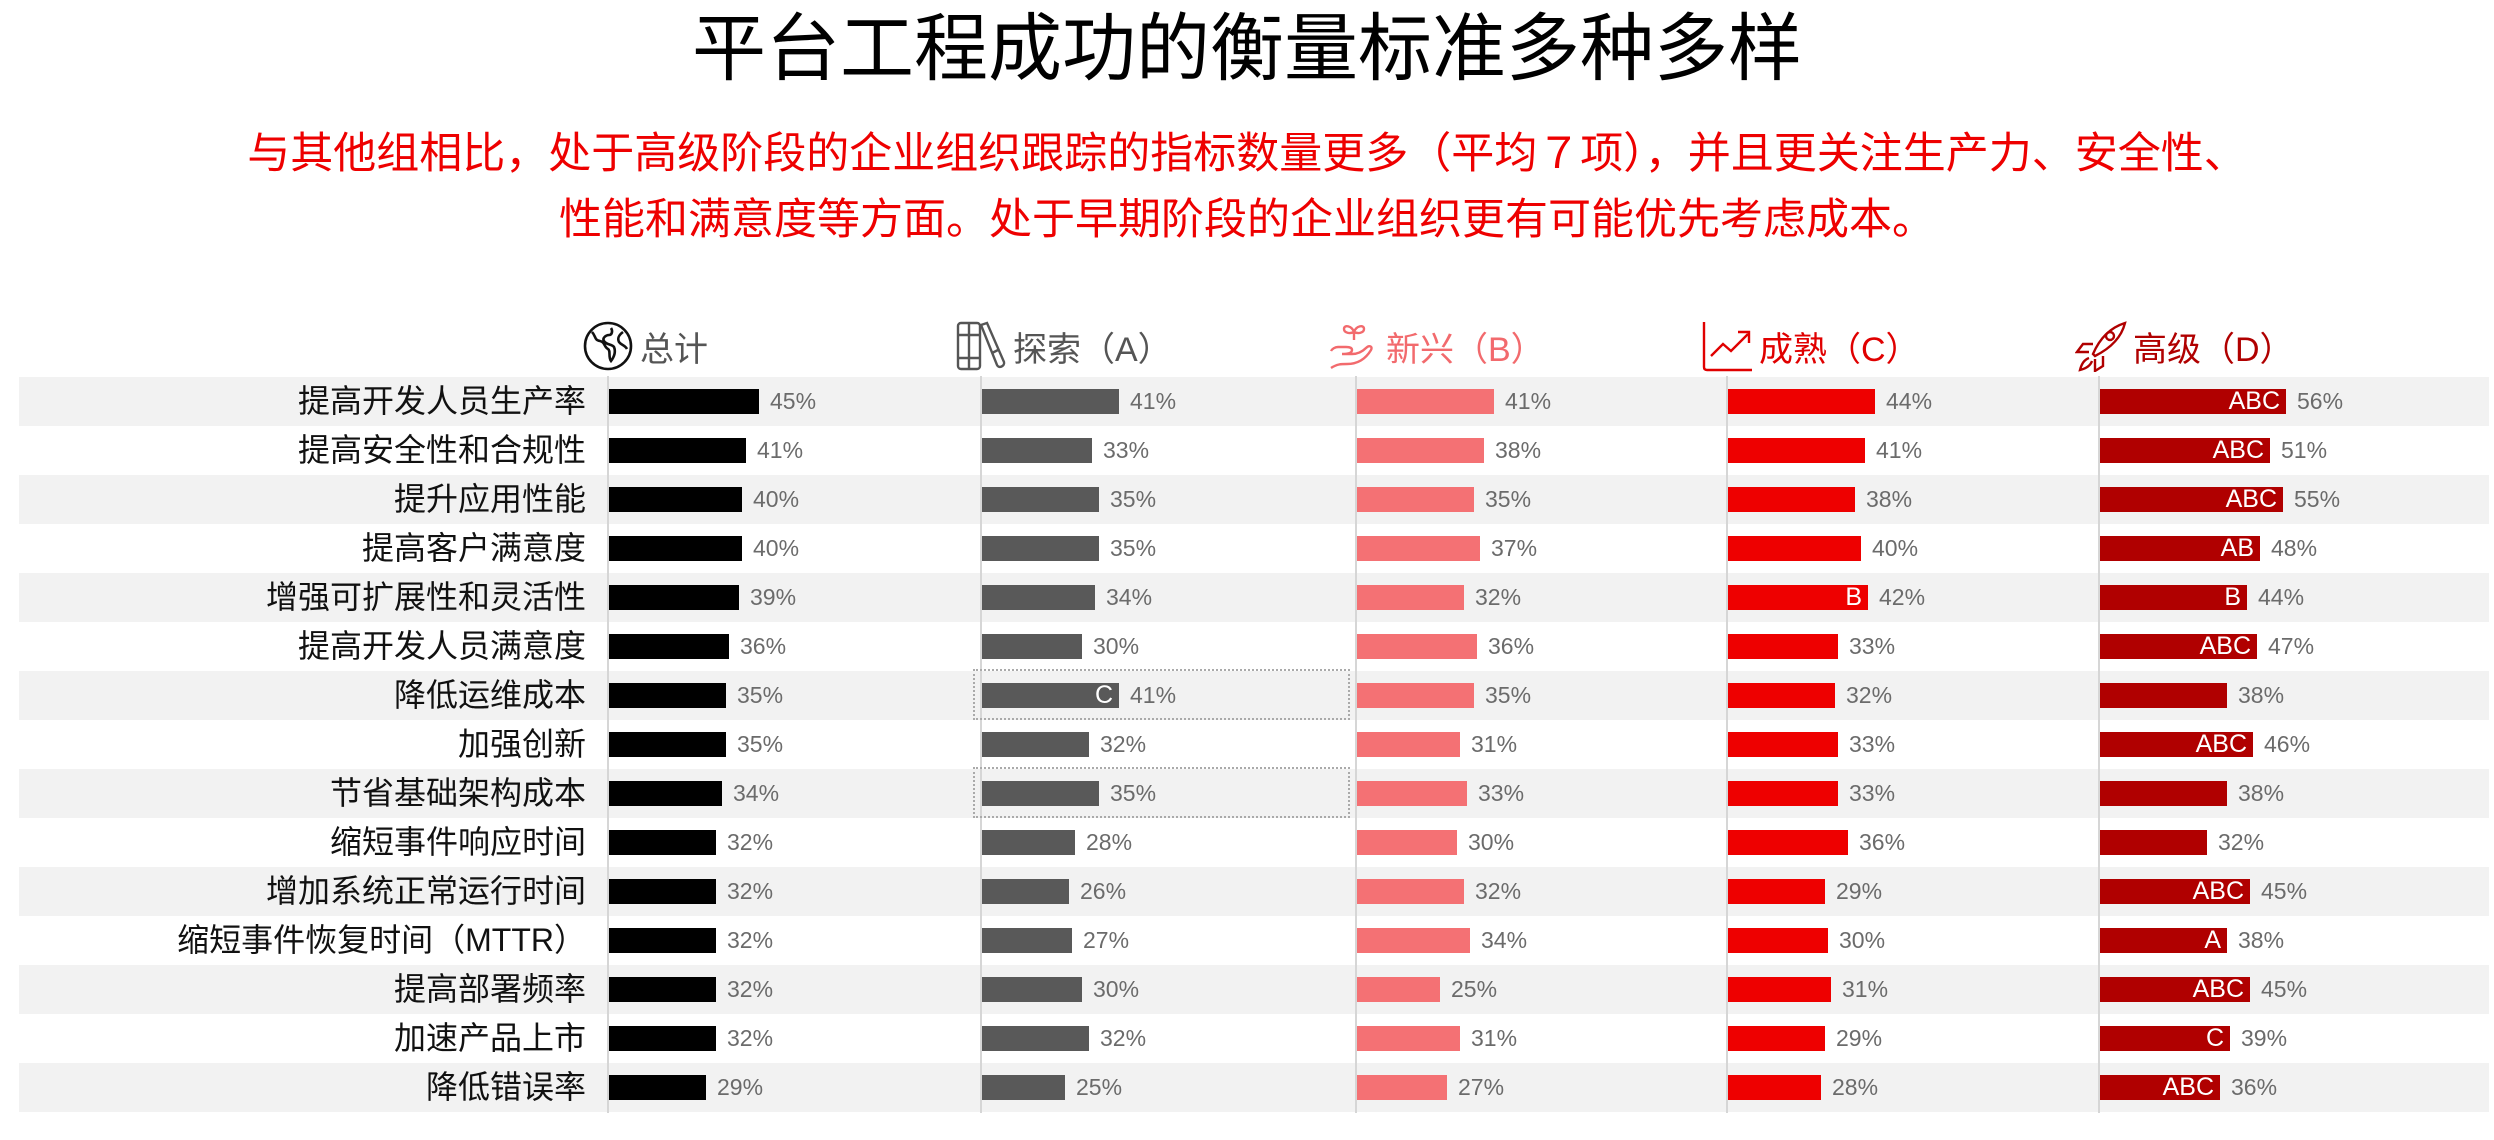 Image resolution: width=2494 pixels, height=1140 pixels. What do you see at coordinates (1247, 48) in the screenshot?
I see `chart-title: 平台工程成功的衡量标准多种多样` at bounding box center [1247, 48].